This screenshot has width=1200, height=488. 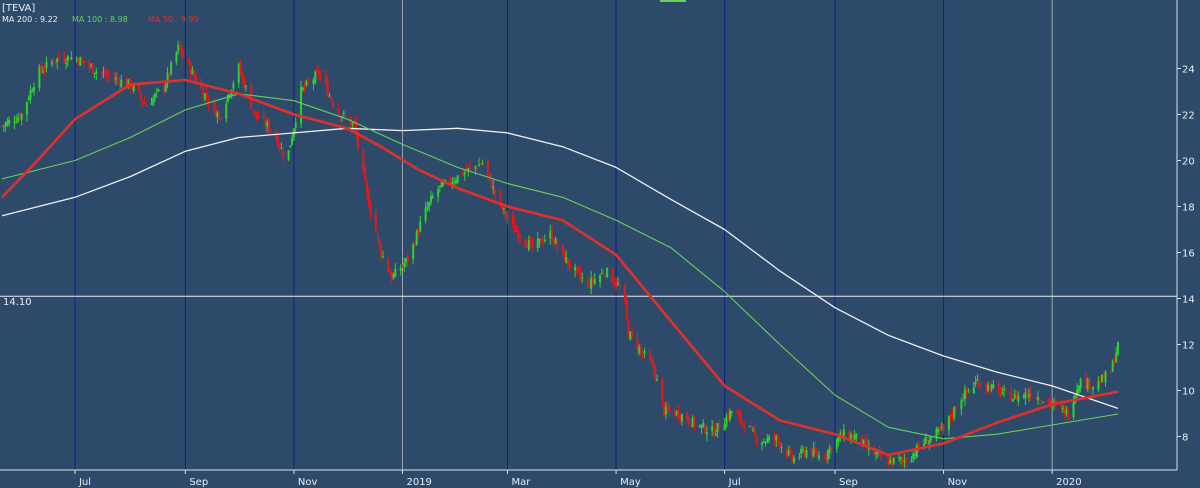 What do you see at coordinates (1188, 162) in the screenshot?
I see `y-tick-label-2: 20` at bounding box center [1188, 162].